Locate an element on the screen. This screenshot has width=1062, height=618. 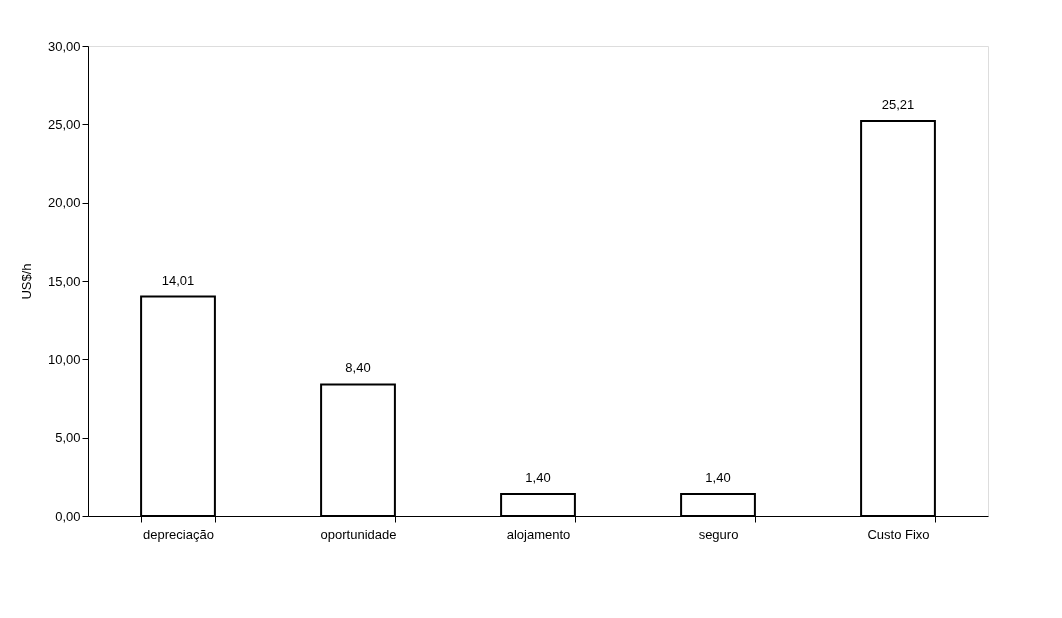
data-label: 8,40 is located at coordinates (358, 368).